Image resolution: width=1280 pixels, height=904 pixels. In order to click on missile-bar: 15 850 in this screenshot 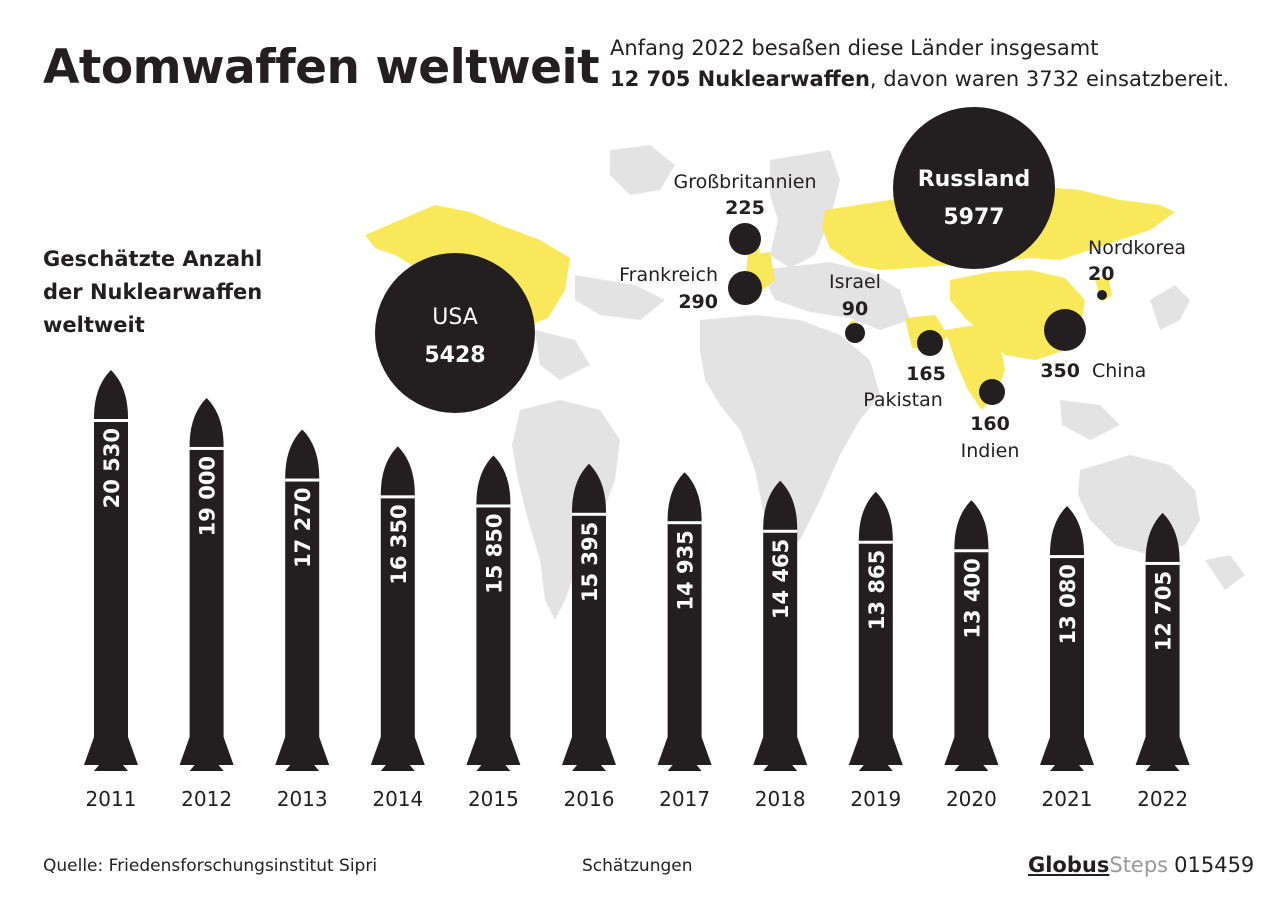, I will do `click(493, 613)`.